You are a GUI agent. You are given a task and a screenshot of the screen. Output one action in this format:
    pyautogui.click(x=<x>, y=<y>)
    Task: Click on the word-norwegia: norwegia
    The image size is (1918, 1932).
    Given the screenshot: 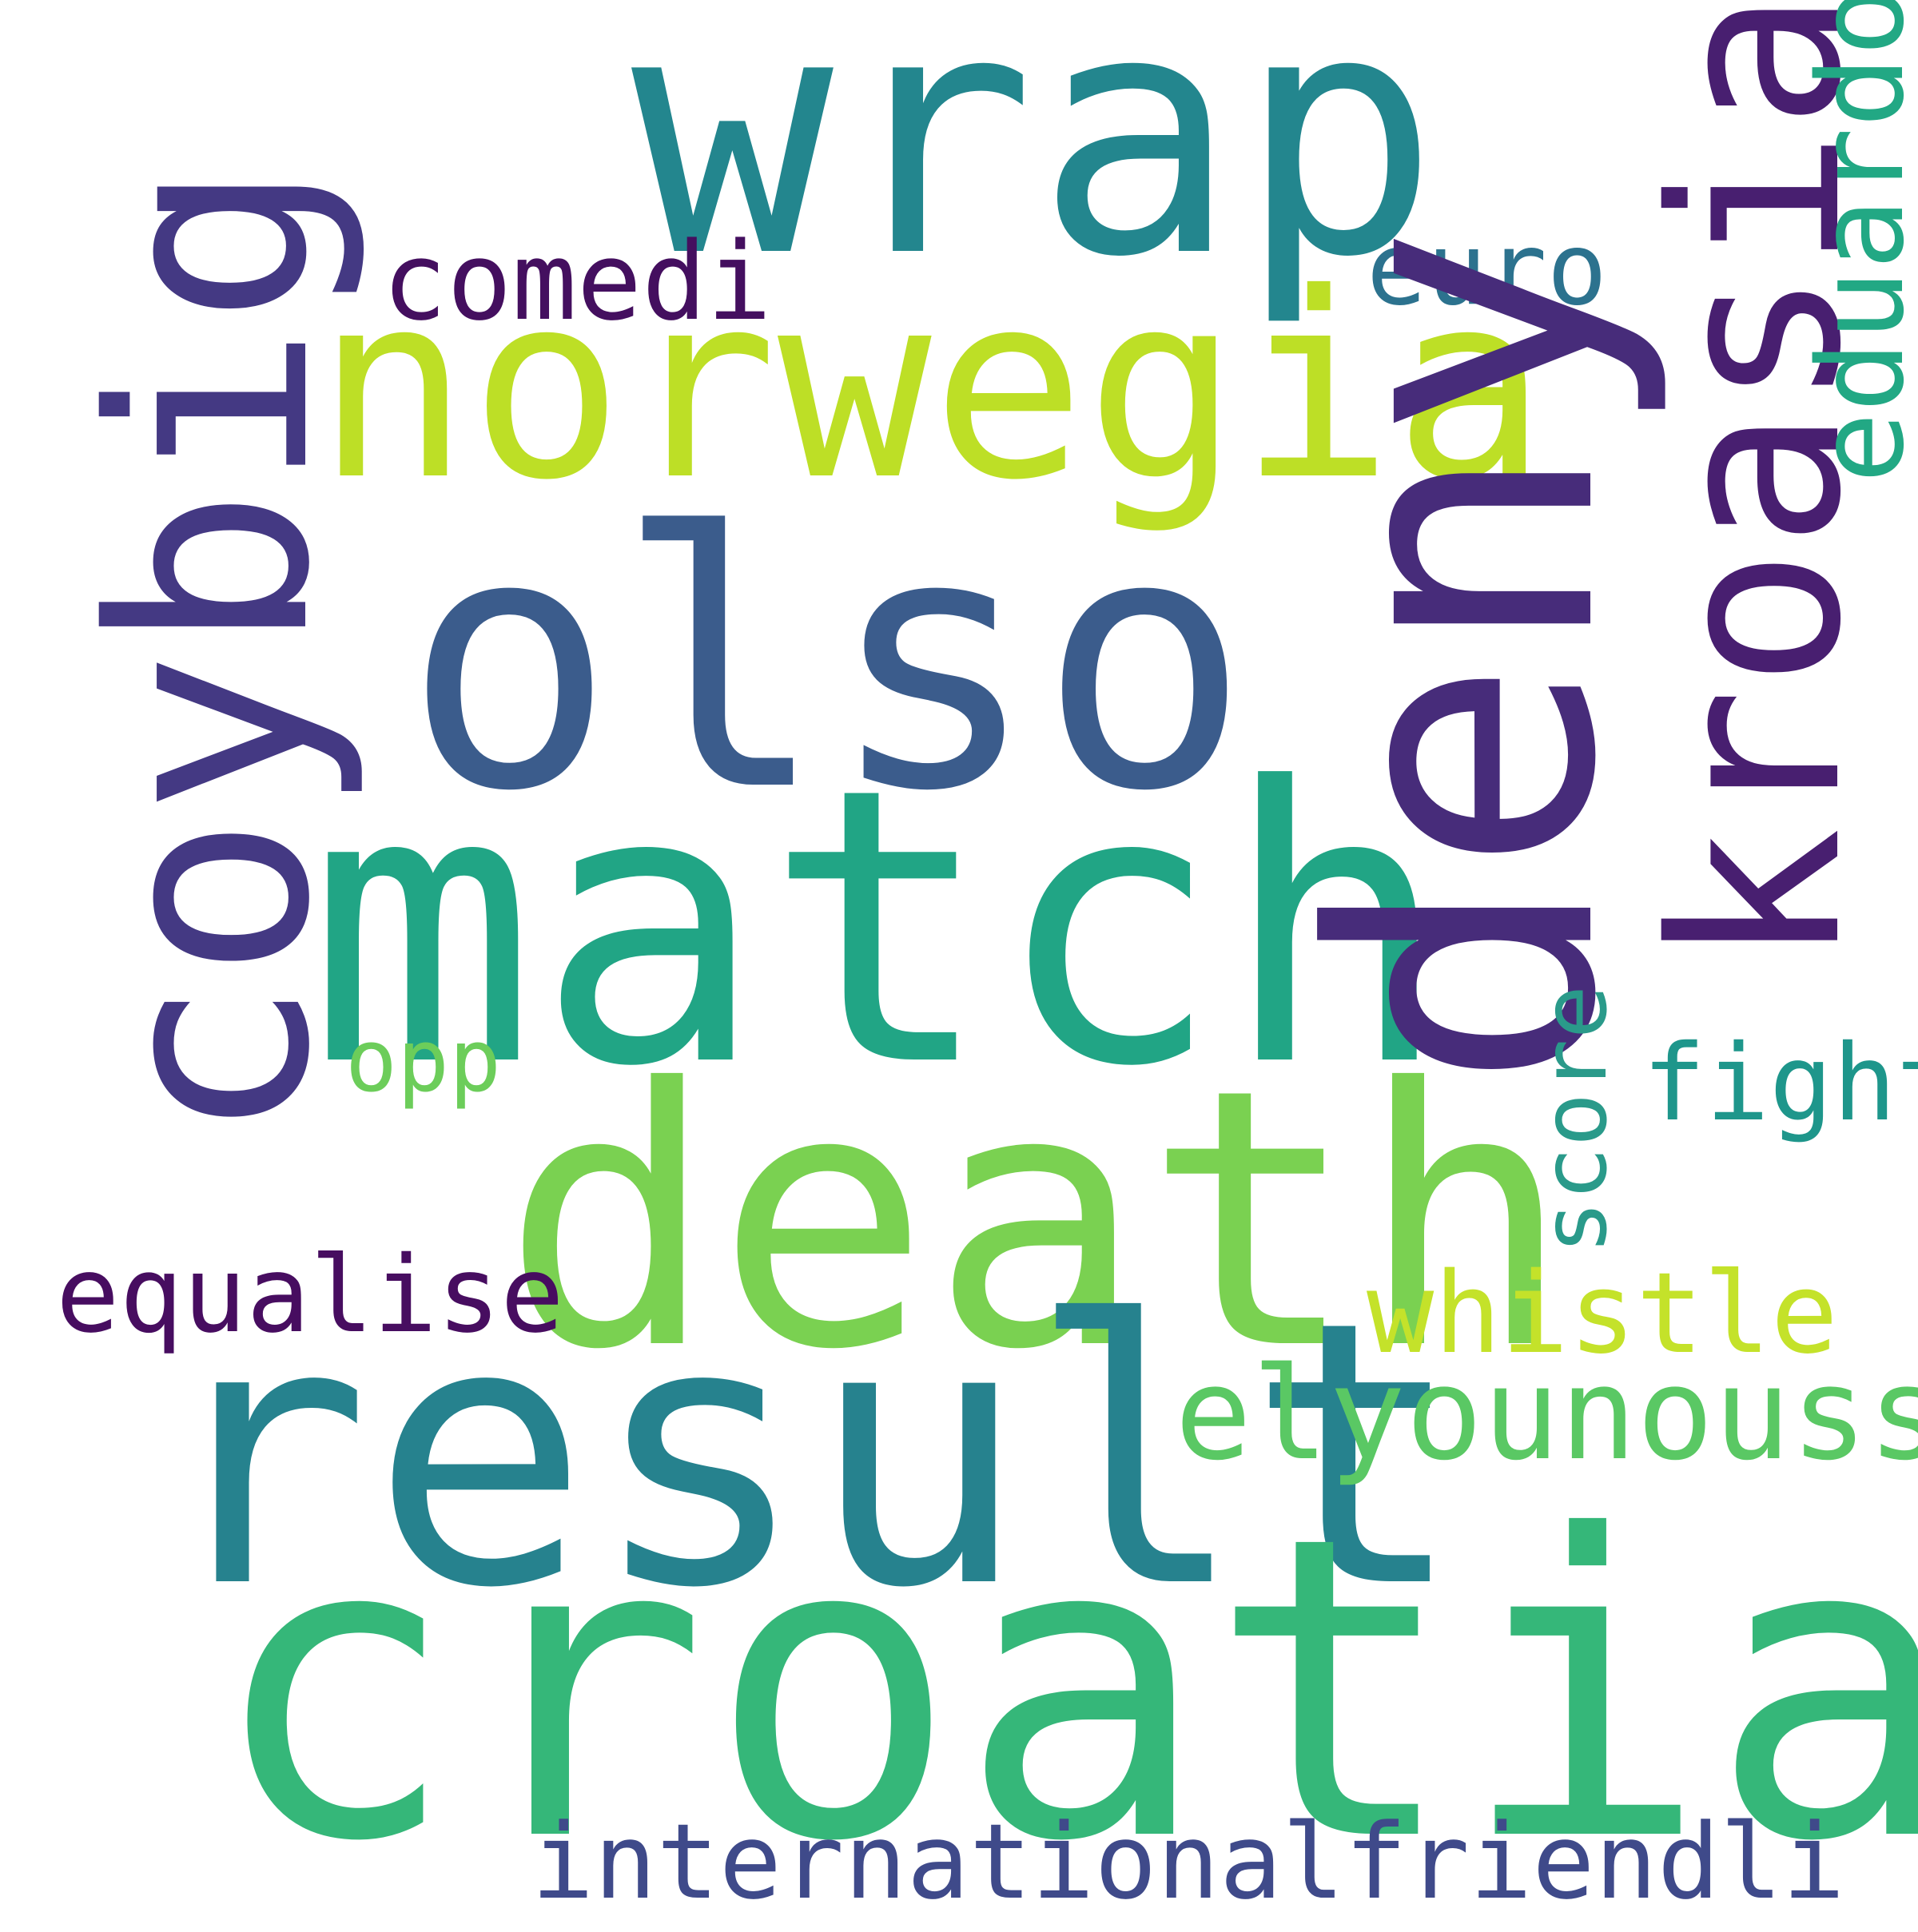 What is the action you would take?
    pyautogui.click(x=932, y=387)
    